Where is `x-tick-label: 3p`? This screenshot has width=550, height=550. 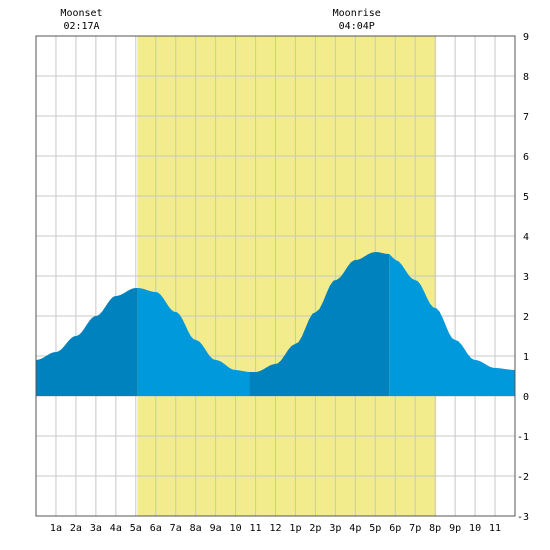
x-tick-label: 3p is located at coordinates (335, 528).